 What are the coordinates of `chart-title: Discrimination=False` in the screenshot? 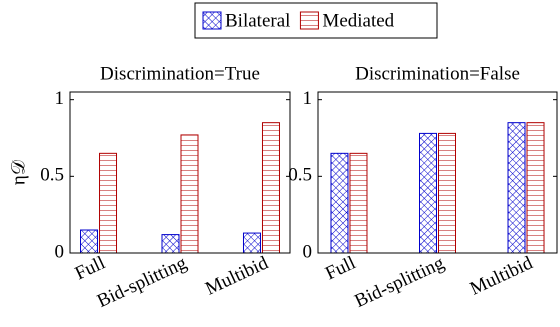 It's located at (437, 73).